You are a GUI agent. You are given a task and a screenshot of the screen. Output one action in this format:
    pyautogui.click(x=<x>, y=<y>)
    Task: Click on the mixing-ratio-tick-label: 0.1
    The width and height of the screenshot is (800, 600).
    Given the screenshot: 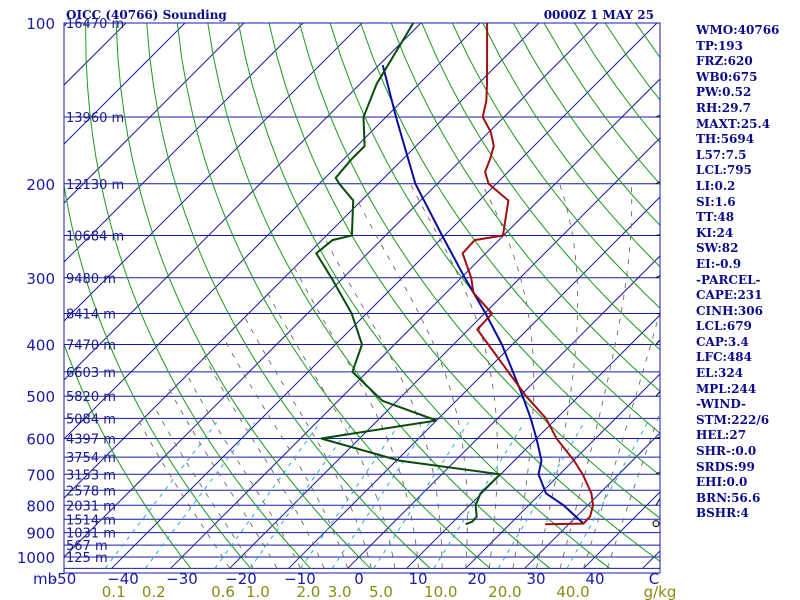 What is the action you would take?
    pyautogui.click(x=114, y=591)
    